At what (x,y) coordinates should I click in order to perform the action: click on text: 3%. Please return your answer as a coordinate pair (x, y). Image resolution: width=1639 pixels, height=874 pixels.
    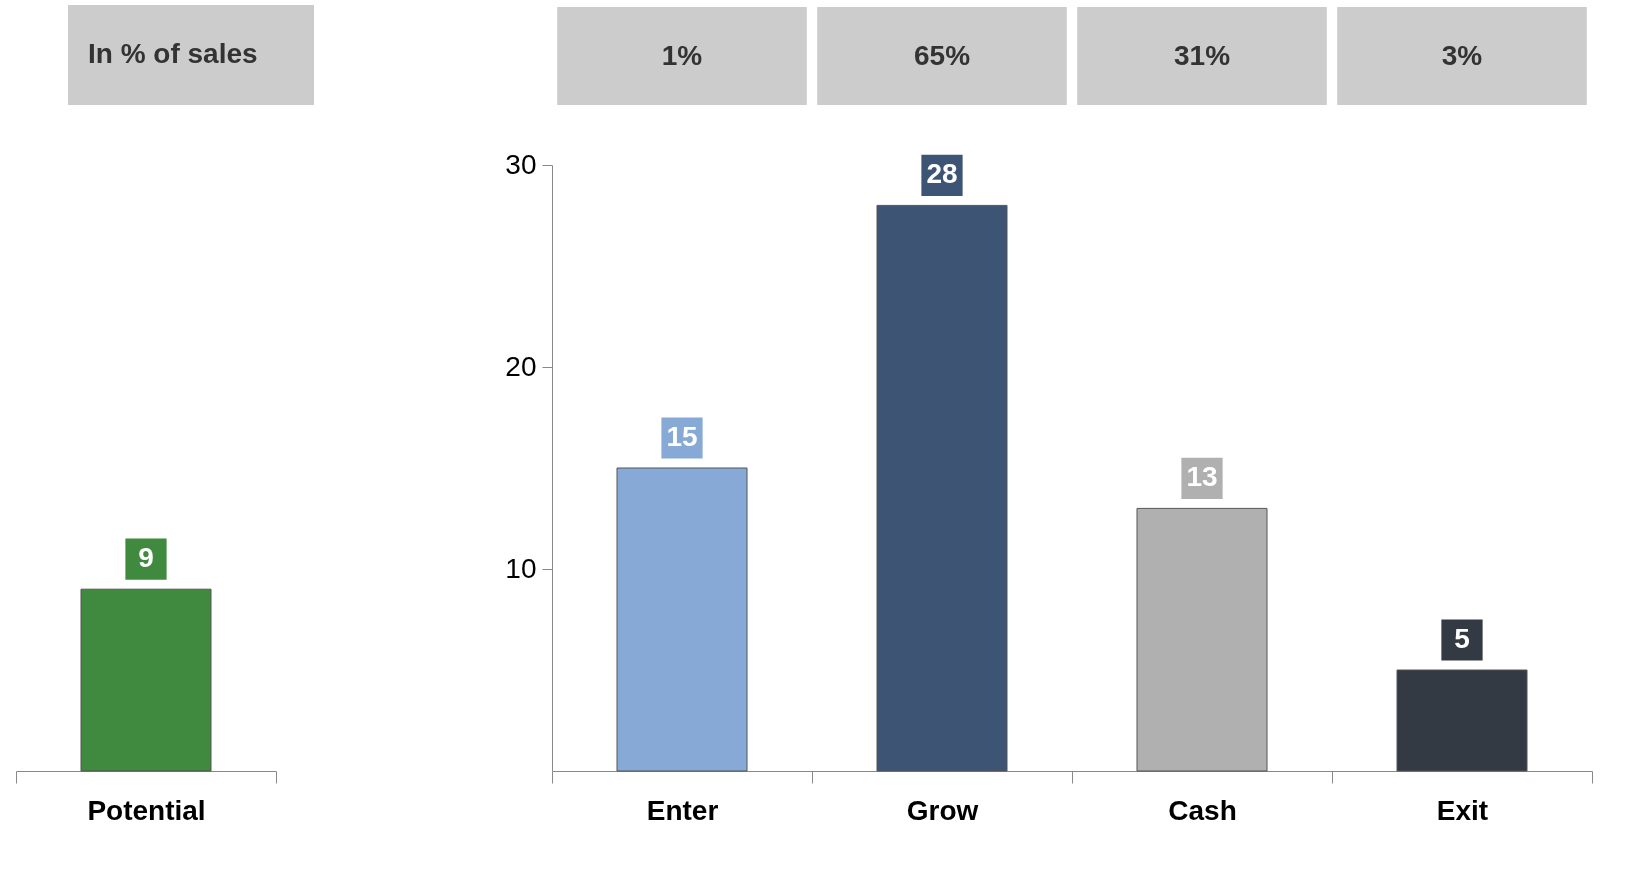
    Looking at the image, I should click on (1462, 55).